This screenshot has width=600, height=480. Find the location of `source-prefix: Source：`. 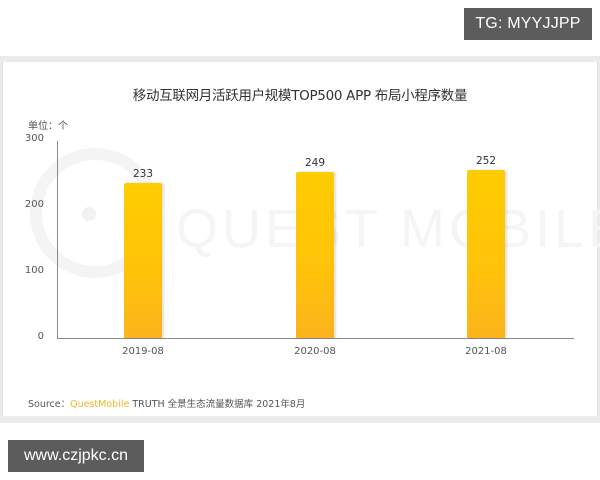

source-prefix: Source： is located at coordinates (49, 404).